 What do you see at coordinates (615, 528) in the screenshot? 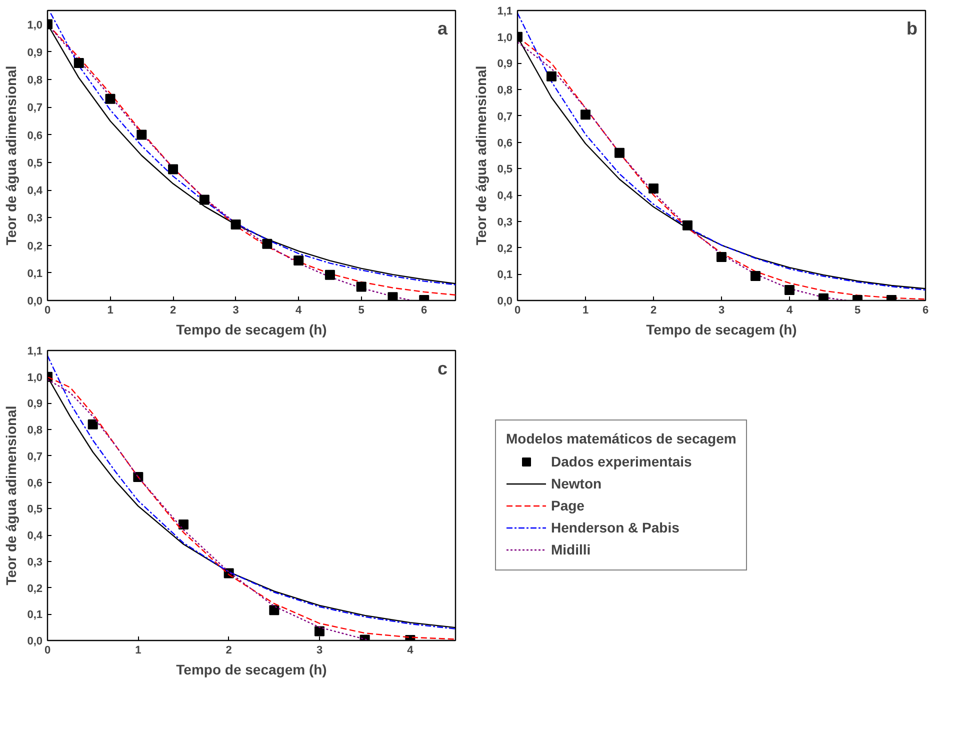
I see `legend-label: Henderson & Pabis` at bounding box center [615, 528].